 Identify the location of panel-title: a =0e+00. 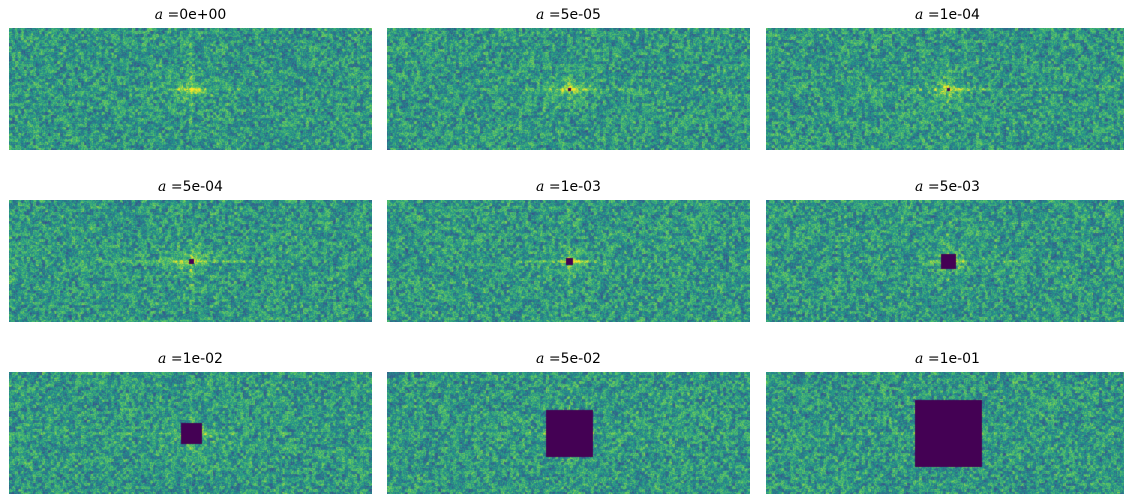
(190, 15).